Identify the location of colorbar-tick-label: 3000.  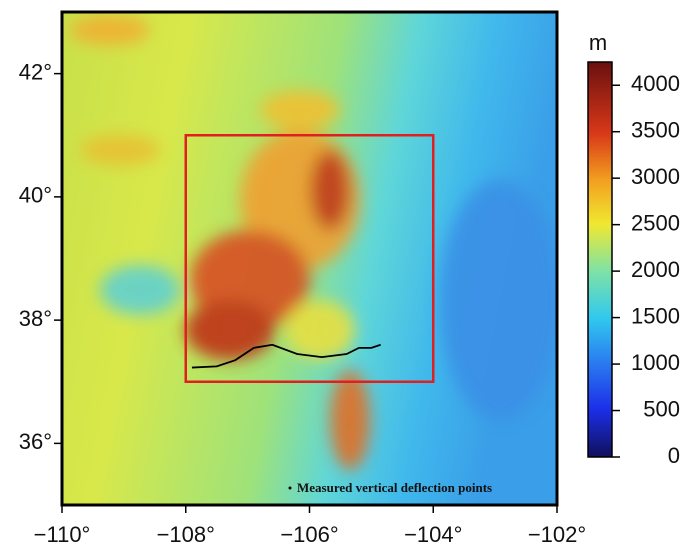
(655, 176).